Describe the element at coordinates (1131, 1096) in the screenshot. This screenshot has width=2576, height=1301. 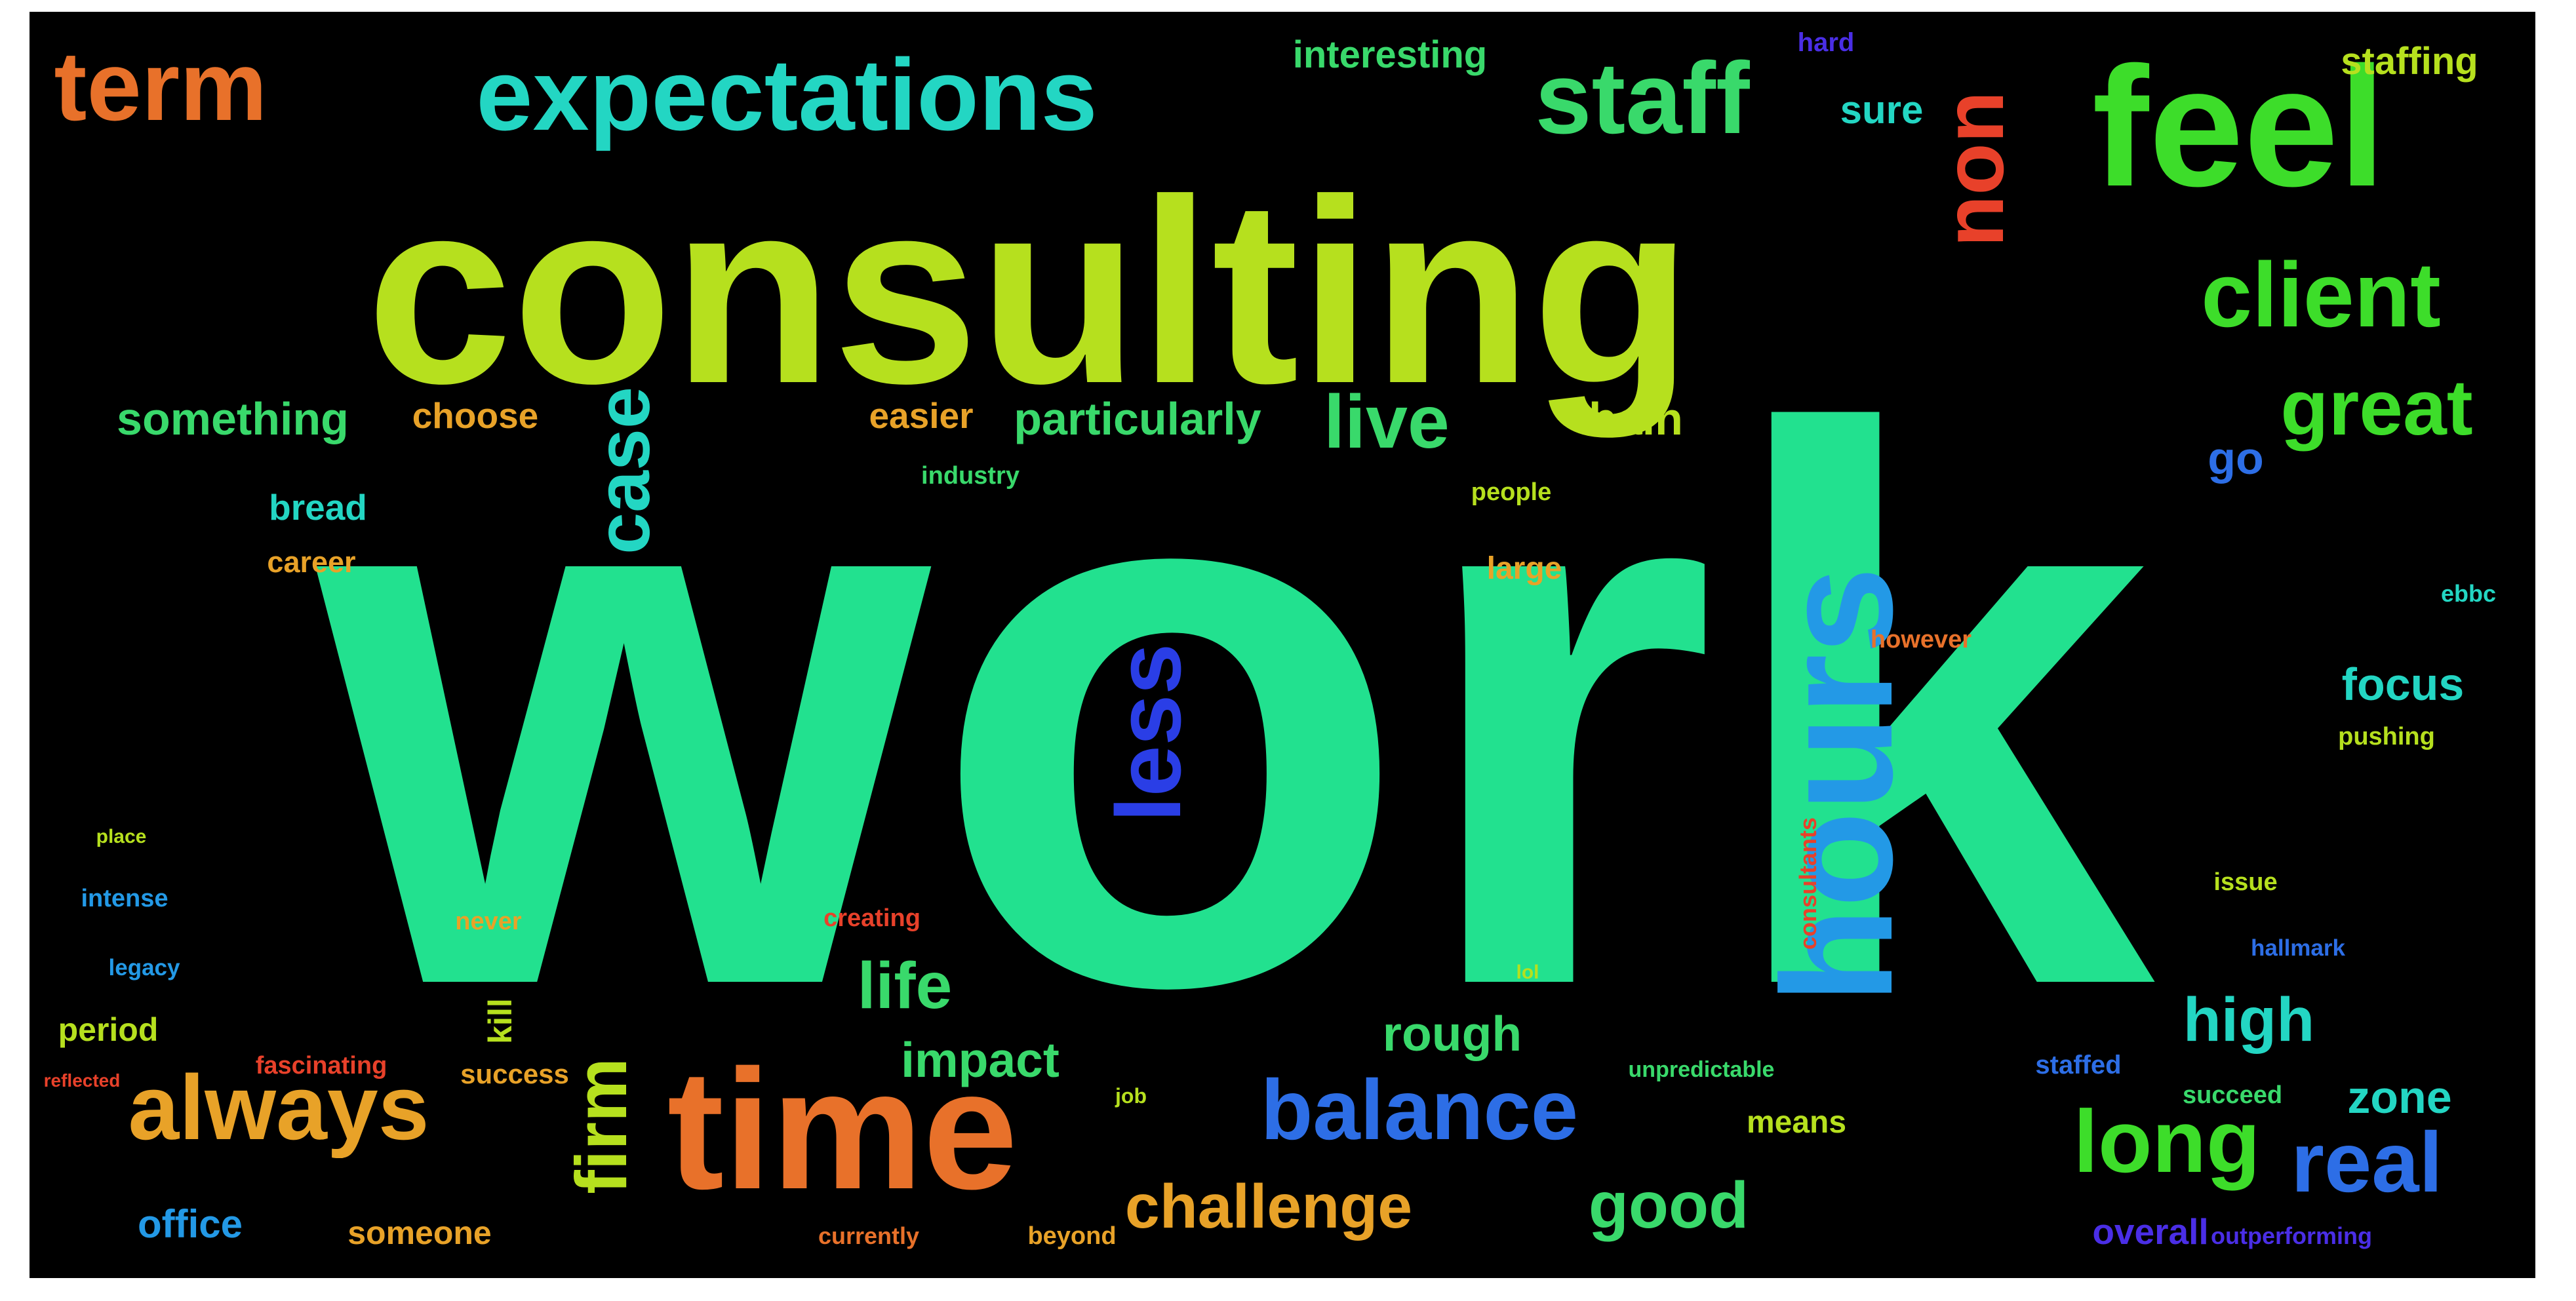
I see `word-job: job` at that location.